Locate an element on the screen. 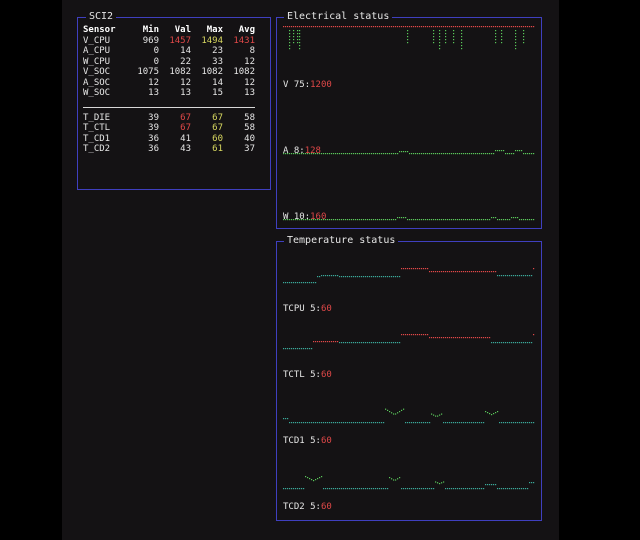 The width and height of the screenshot is (640, 540). tcd1-graph is located at coordinates (409, 416).